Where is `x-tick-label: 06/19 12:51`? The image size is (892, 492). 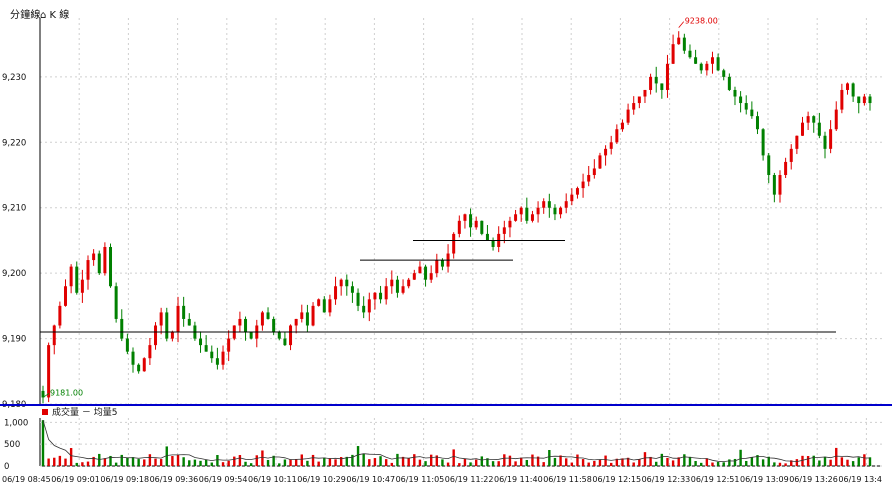
x-tick-label: 06/19 12:51 is located at coordinates (715, 479).